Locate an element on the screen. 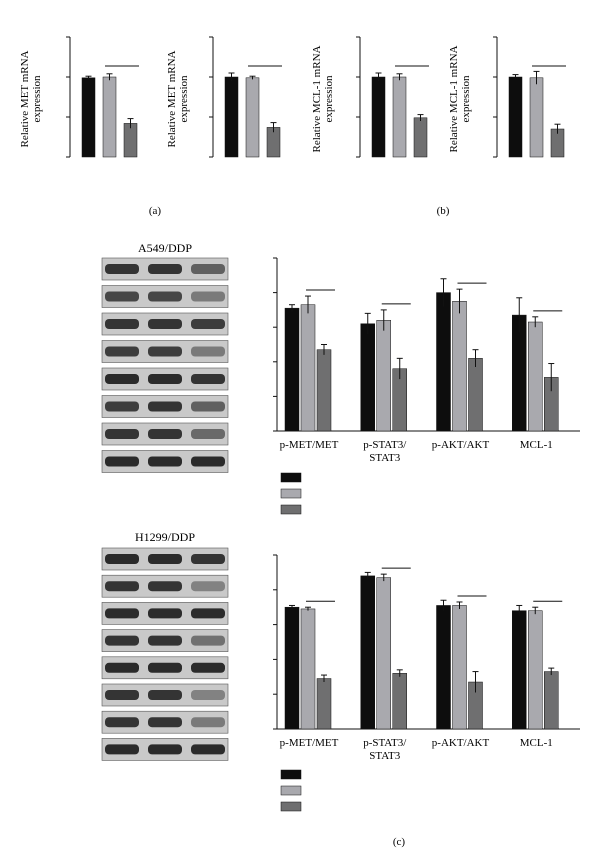  x-tick-label: p-MET/MET is located at coordinates (309, 445).